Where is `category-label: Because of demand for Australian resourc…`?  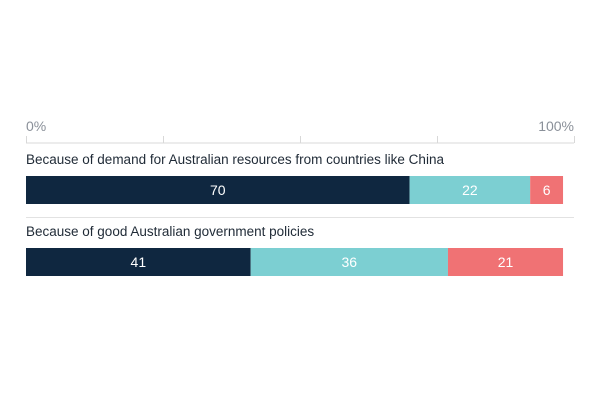 category-label: Because of demand for Australian resourc… is located at coordinates (235, 159).